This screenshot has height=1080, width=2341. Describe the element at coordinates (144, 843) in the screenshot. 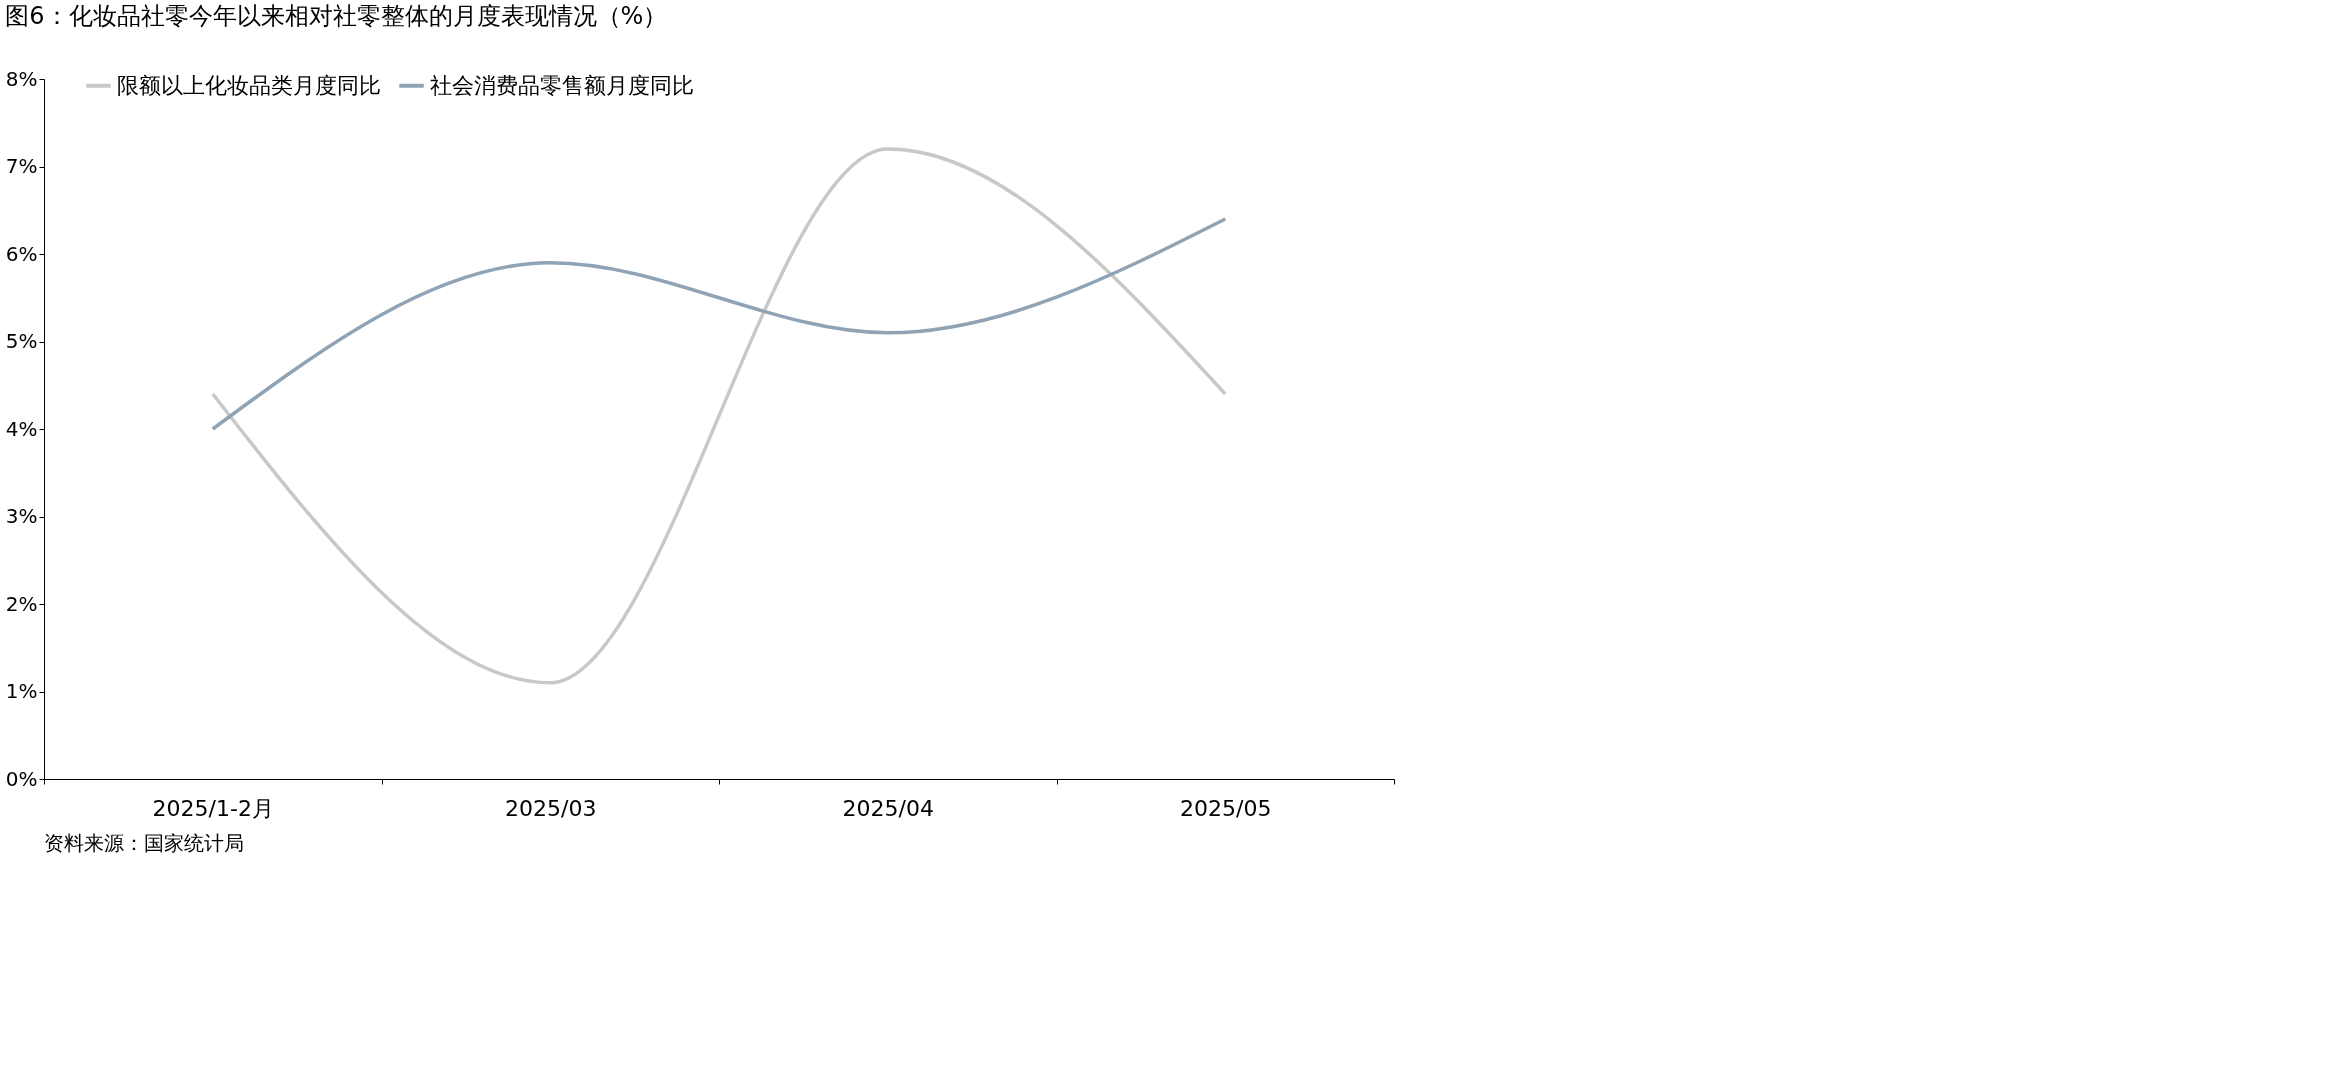

I see `text: 资料来源：国家统计局` at that location.